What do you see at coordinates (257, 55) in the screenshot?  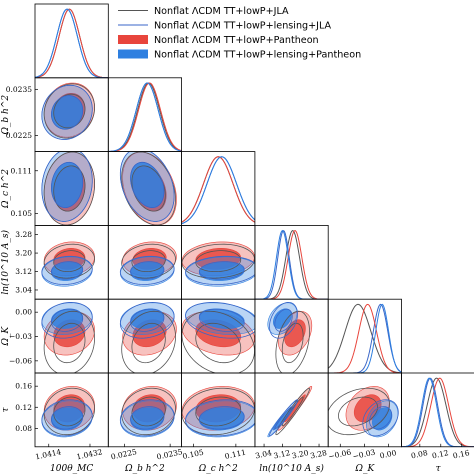 I see `legend-label-3: Nonflat ΛCDM TT+lowP+lensing+Pantheon` at bounding box center [257, 55].